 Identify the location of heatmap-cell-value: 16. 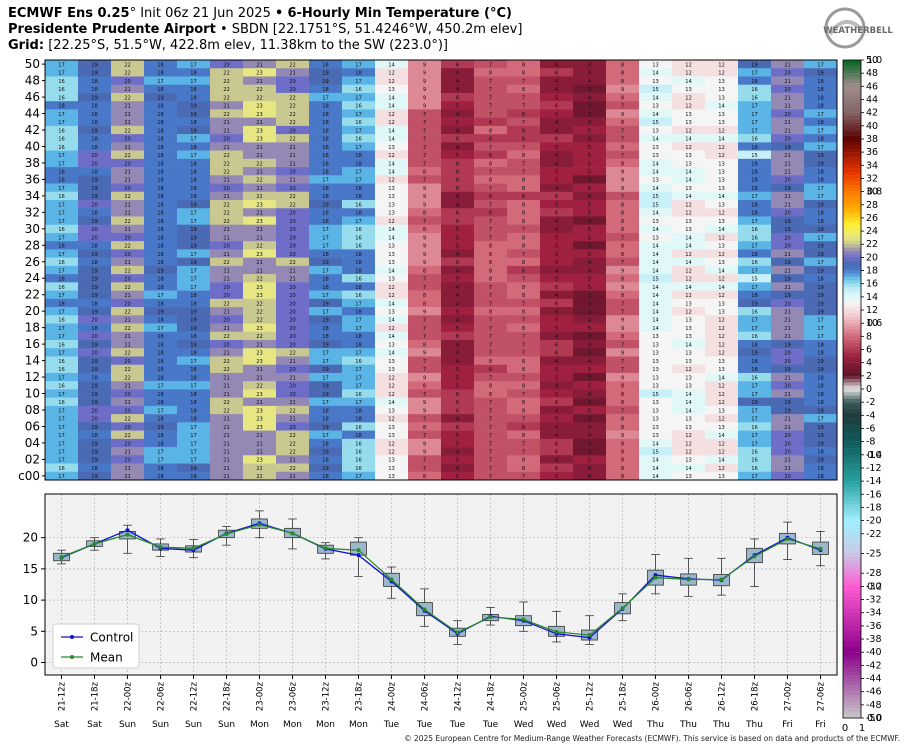
(754, 452).